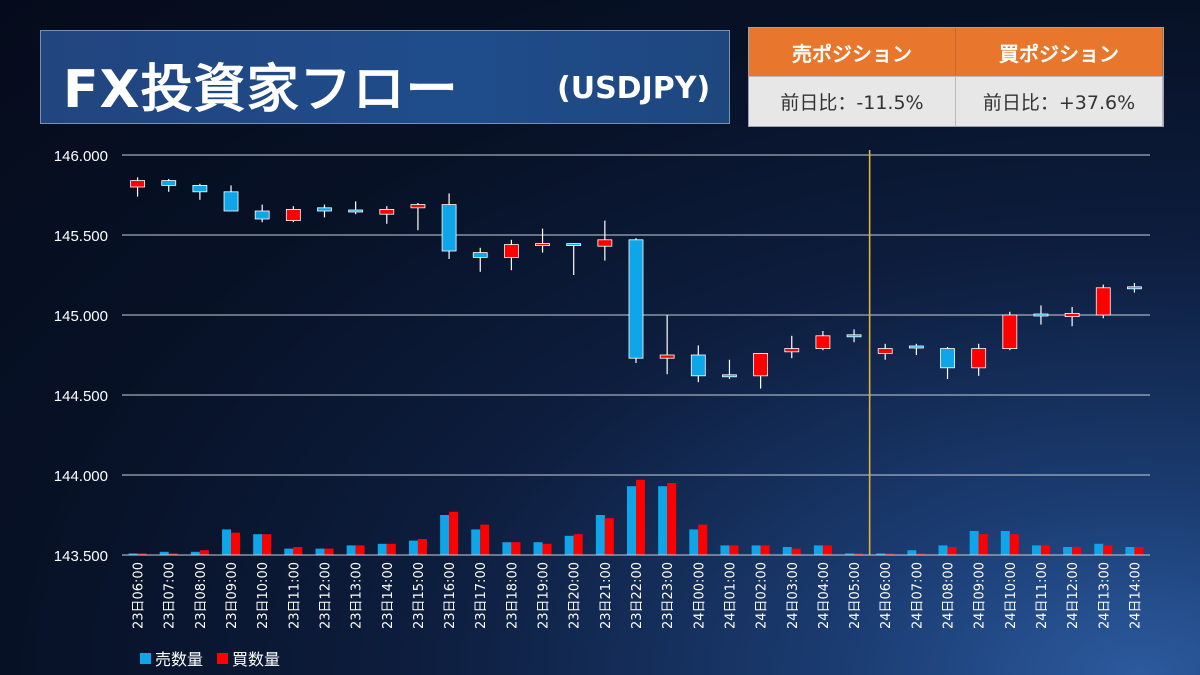 The width and height of the screenshot is (1200, 675). I want to click on y-tick-label: 145.000, so click(81, 316).